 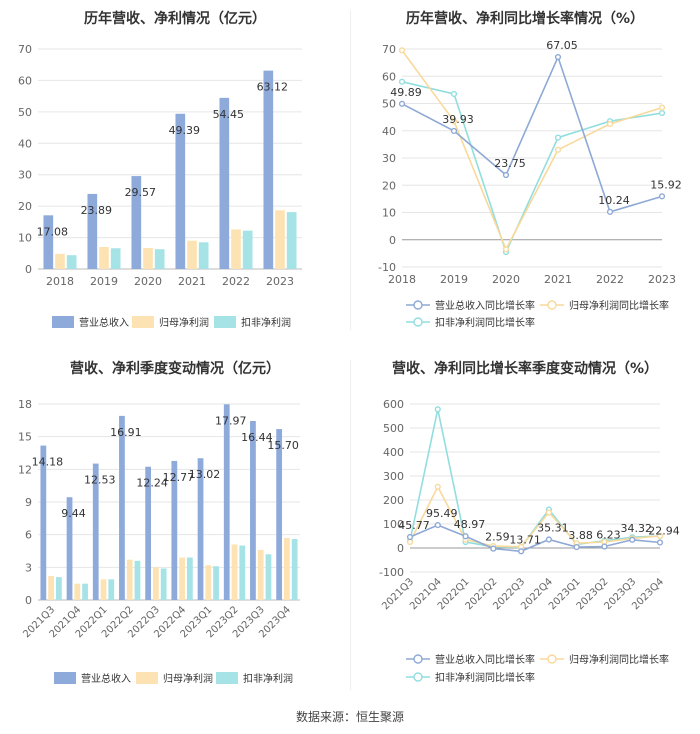 I want to click on y-tick-label: 100, so click(x=393, y=524).